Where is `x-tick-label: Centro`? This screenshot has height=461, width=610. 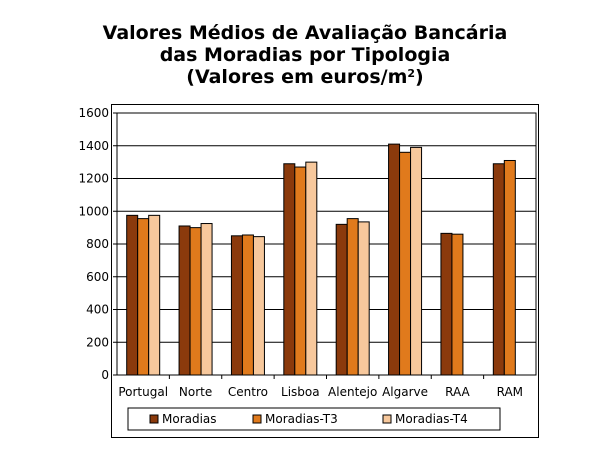 x-tick-label: Centro is located at coordinates (248, 392).